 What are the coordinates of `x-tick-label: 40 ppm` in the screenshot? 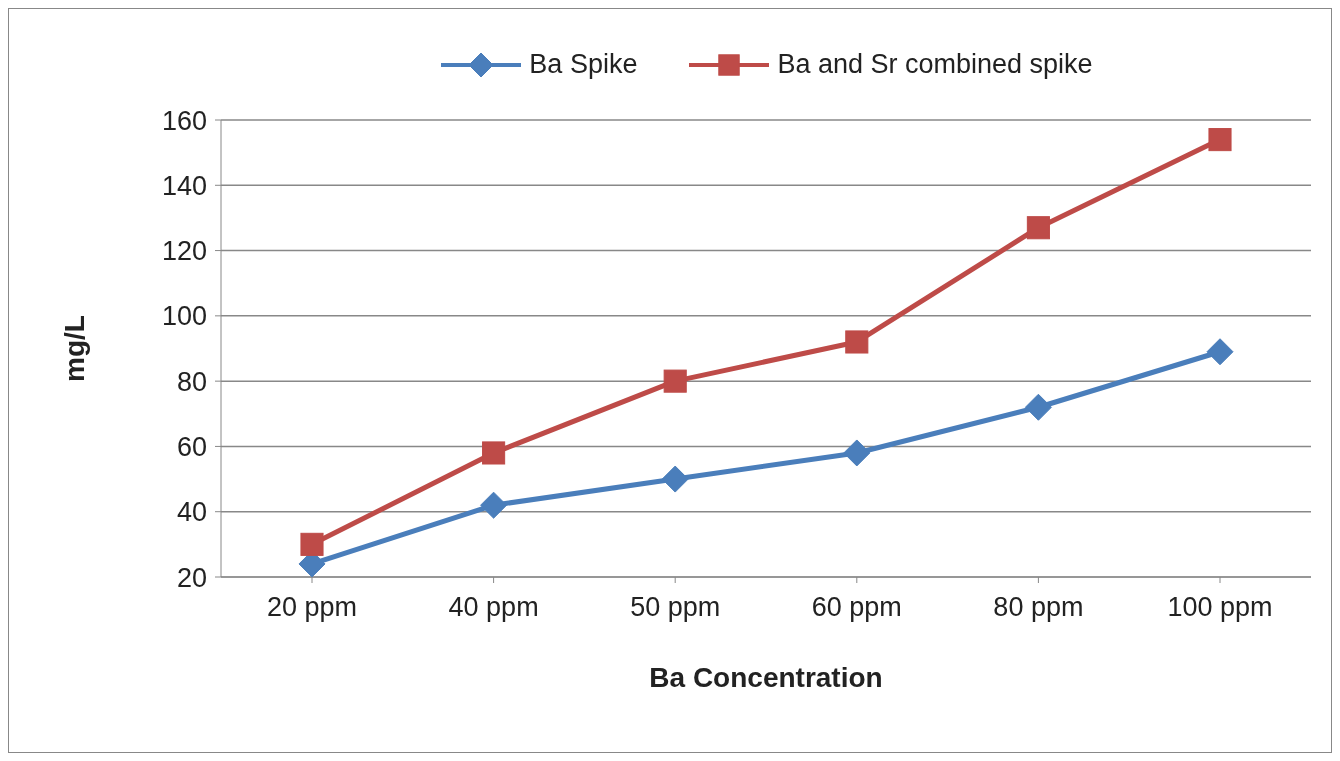 It's located at (493, 607).